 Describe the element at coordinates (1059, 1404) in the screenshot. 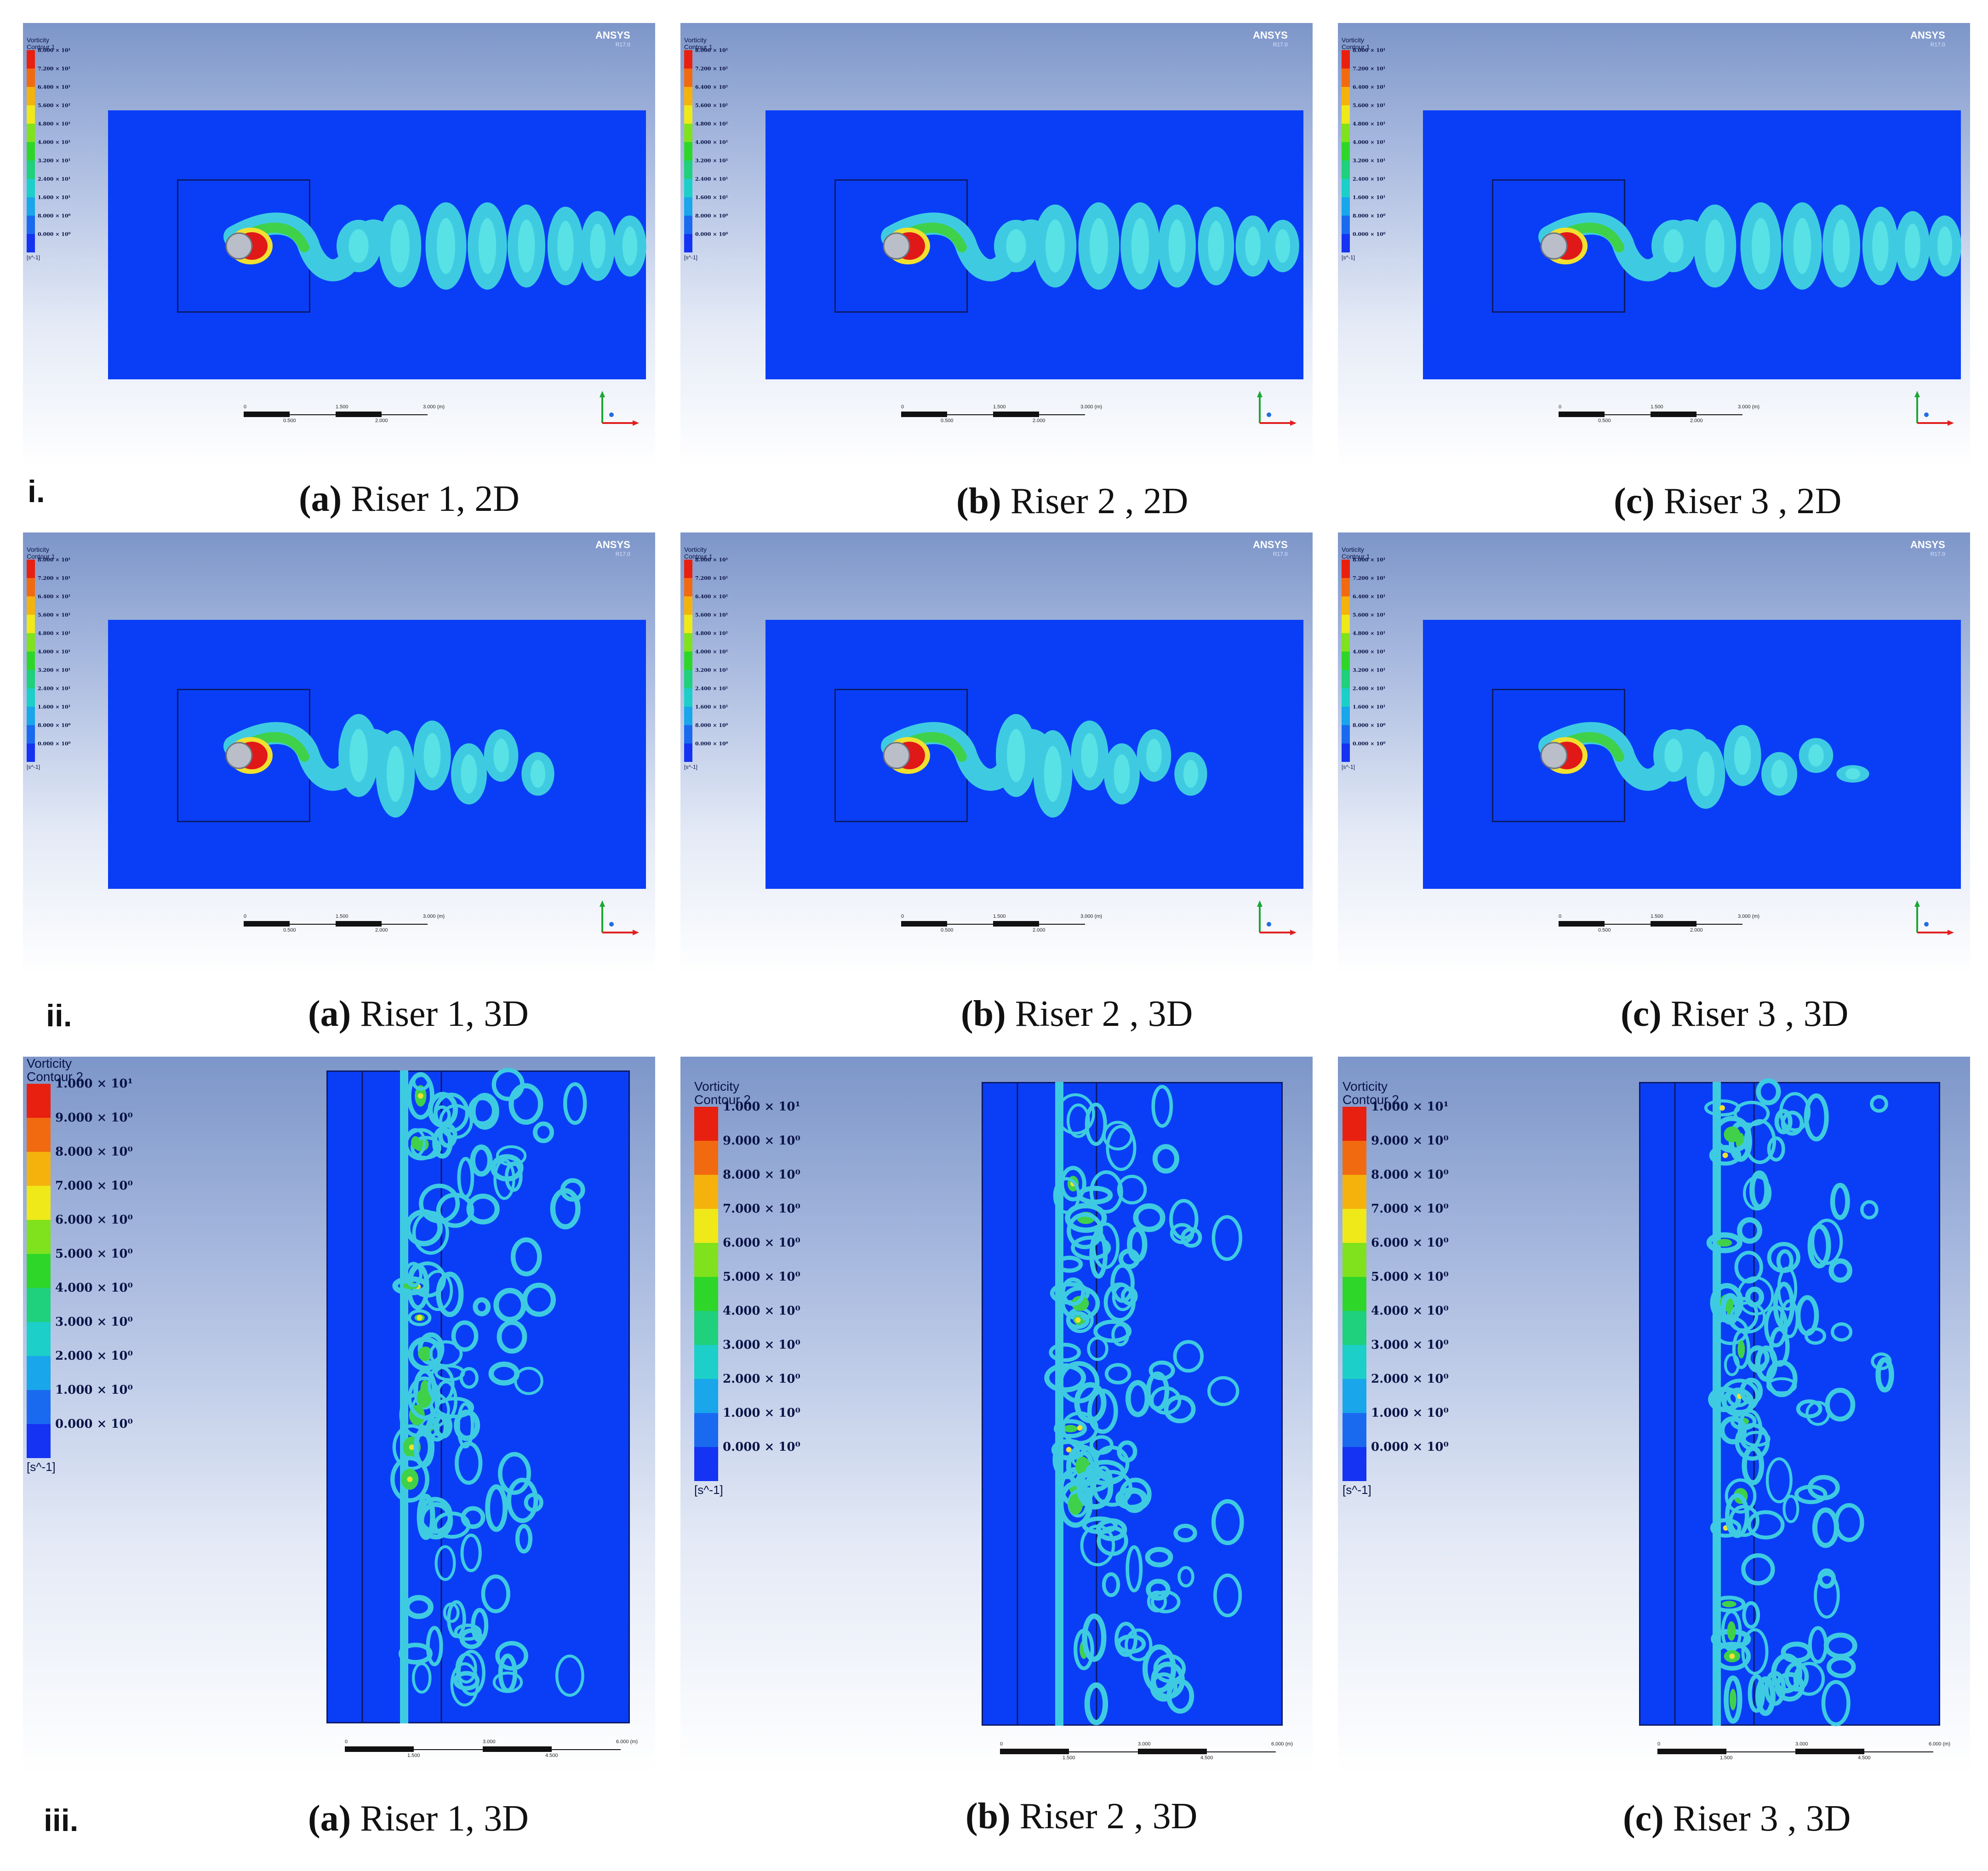

I see `riser-surface-strip` at that location.